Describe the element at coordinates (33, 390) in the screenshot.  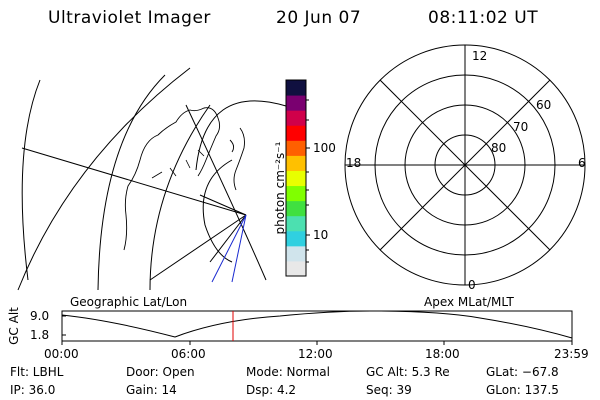
I see `info-ip: IP: 36.0` at that location.